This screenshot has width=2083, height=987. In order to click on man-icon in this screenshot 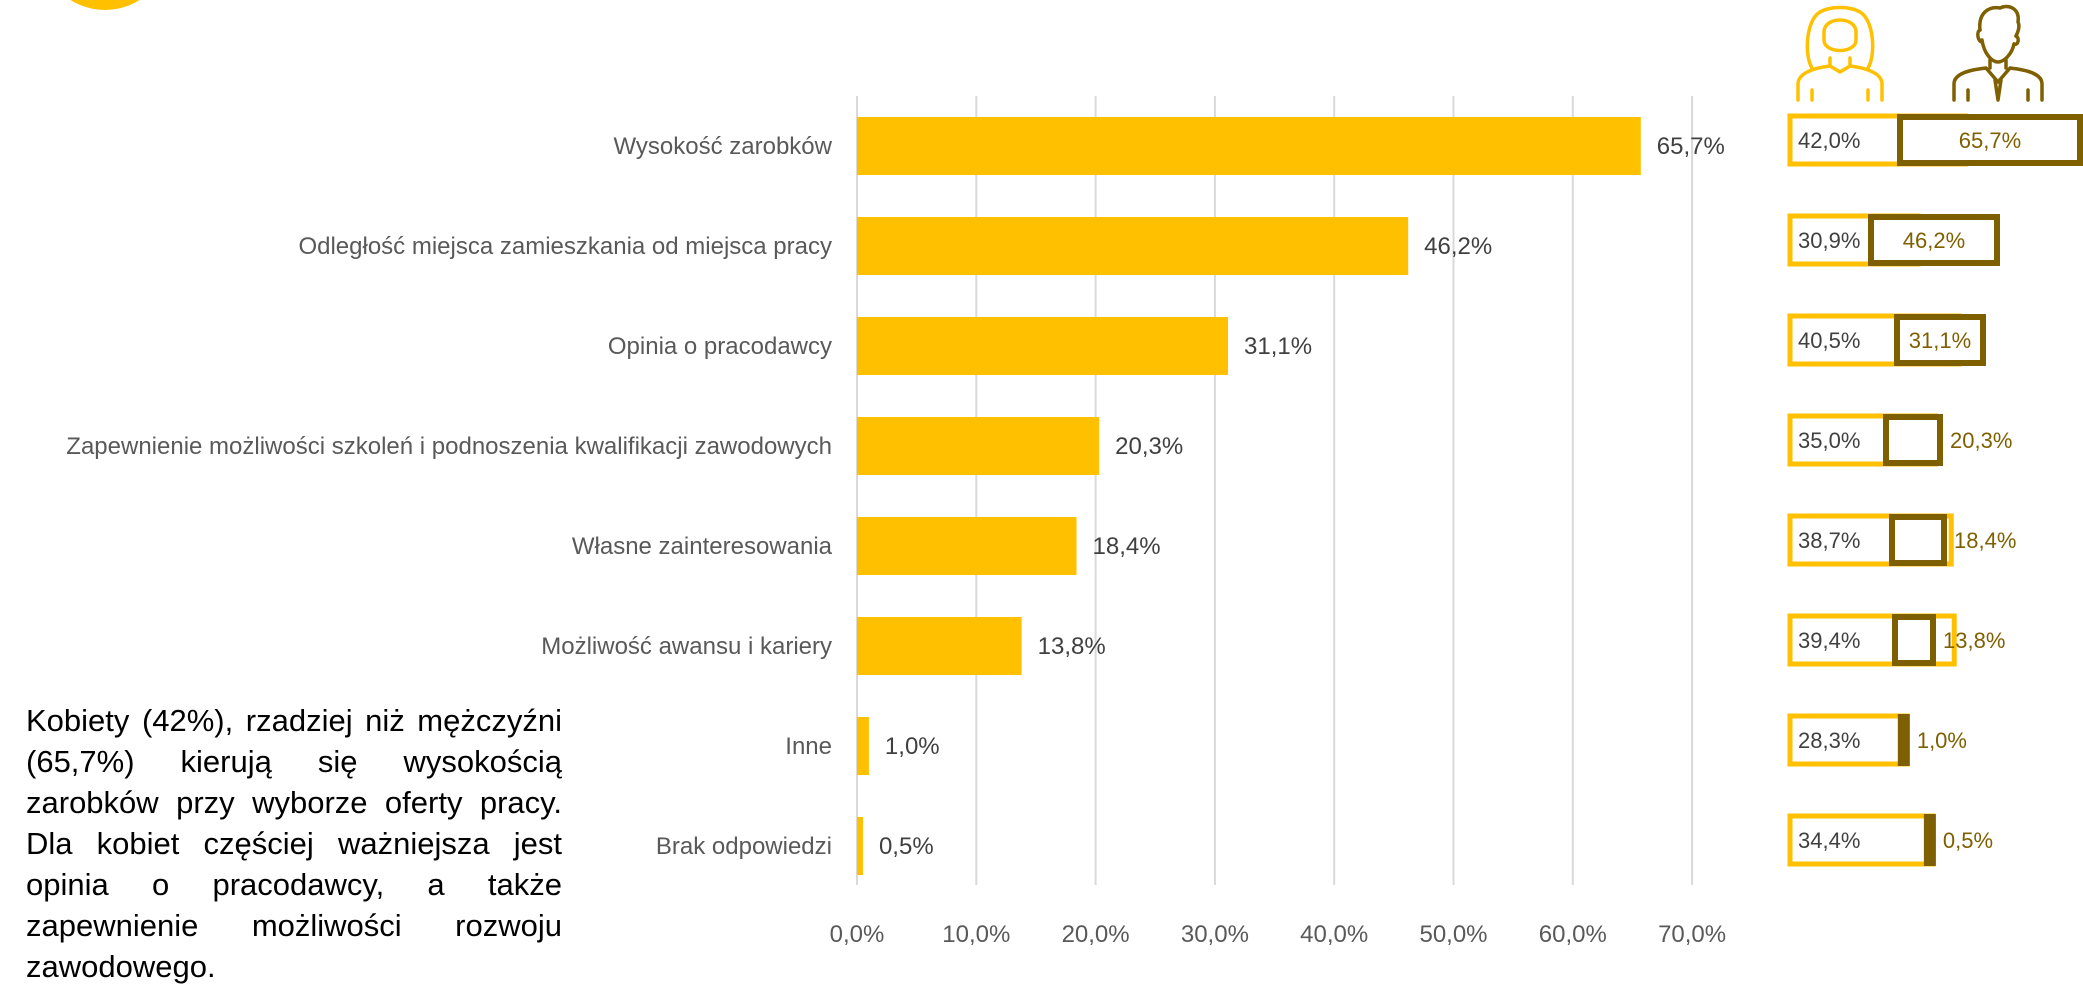, I will do `click(1998, 53)`.